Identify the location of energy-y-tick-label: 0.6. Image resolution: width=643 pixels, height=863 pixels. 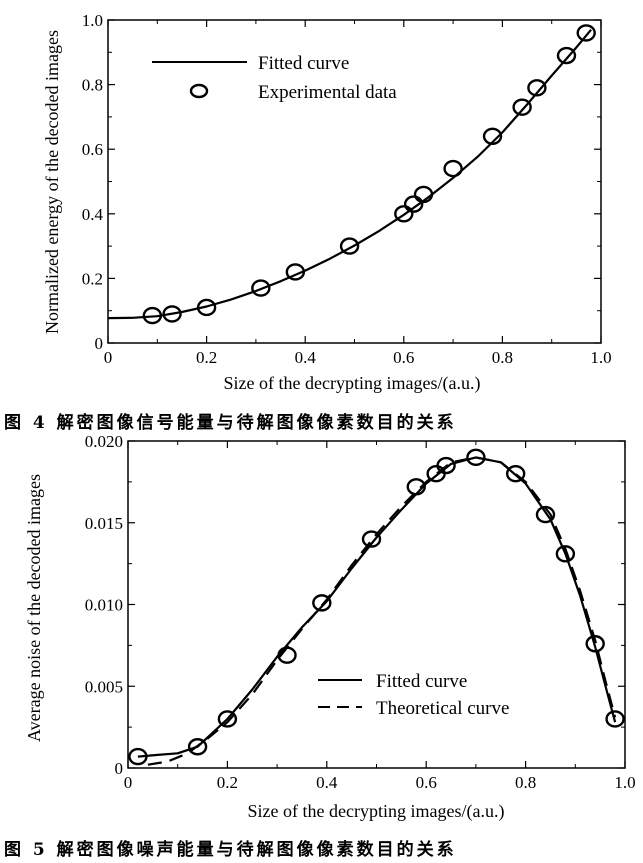
(92, 149).